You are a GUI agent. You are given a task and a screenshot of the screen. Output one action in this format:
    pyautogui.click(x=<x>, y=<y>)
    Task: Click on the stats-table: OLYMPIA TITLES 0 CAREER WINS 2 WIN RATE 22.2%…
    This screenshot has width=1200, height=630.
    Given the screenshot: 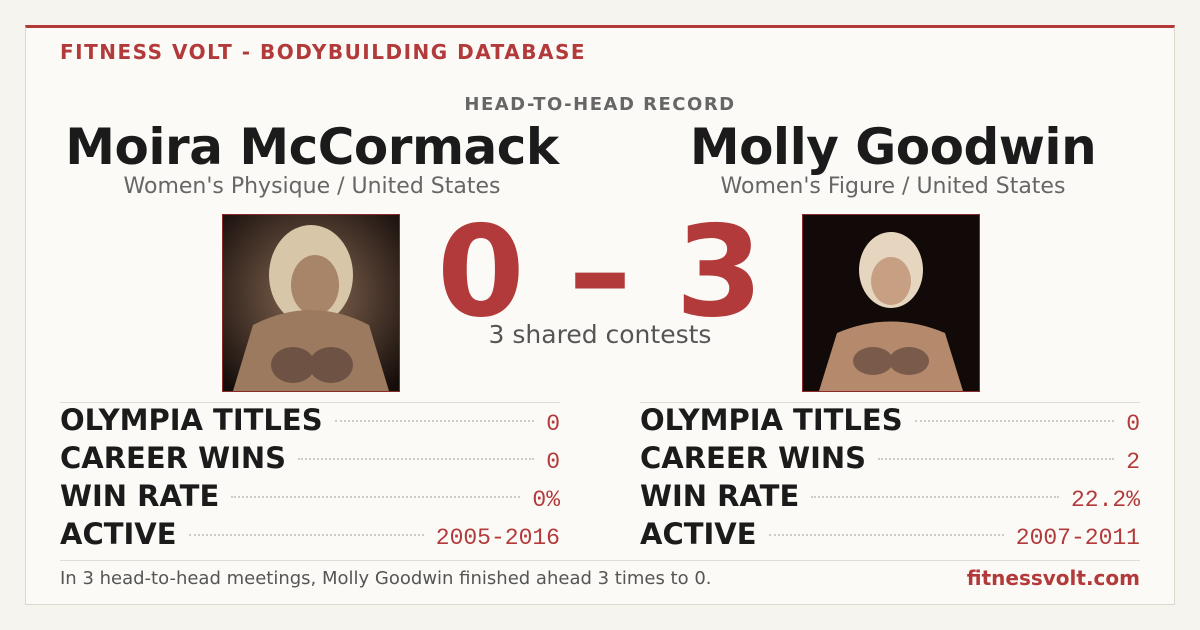 What is the action you would take?
    pyautogui.click(x=890, y=478)
    